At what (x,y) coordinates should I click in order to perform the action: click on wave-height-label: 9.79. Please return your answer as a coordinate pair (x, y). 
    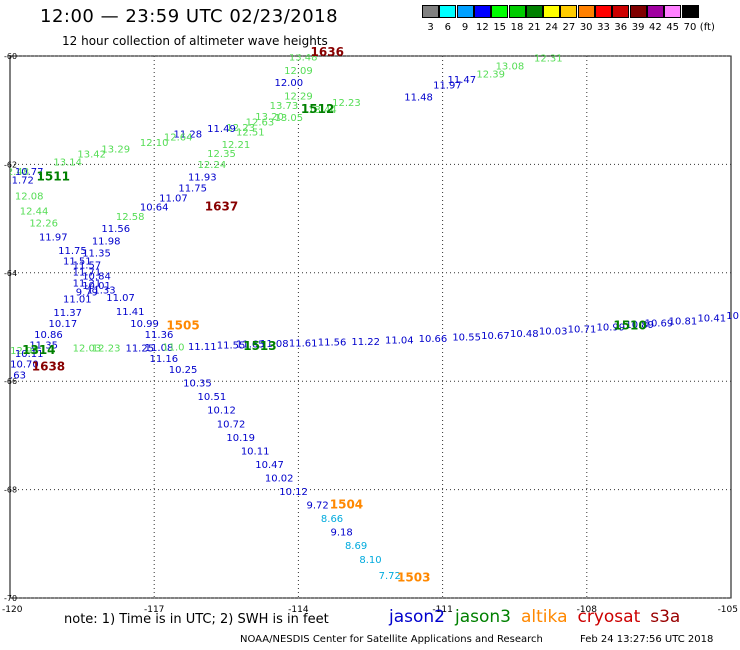
    Looking at the image, I should click on (87, 293).